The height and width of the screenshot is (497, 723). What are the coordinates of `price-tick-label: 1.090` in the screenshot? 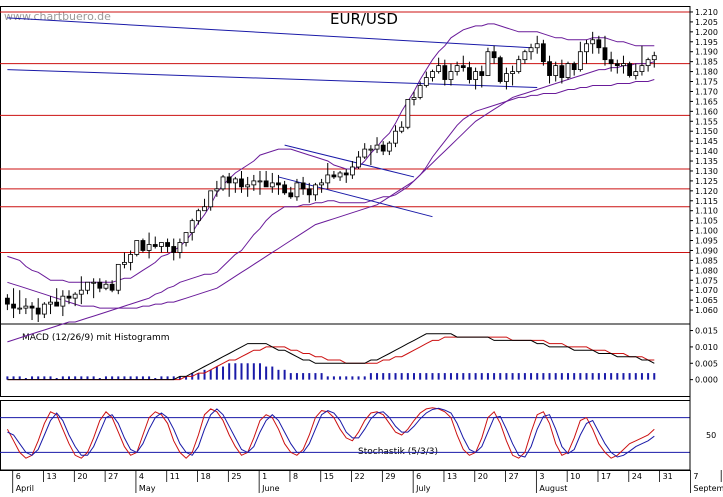 It's located at (706, 250).